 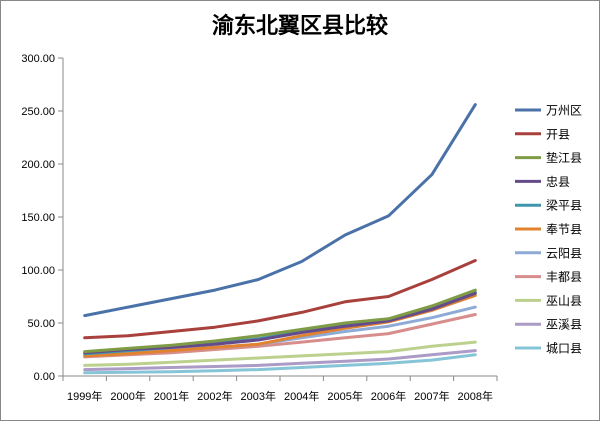 What do you see at coordinates (558, 182) in the screenshot?
I see `legend-label: 忠县` at bounding box center [558, 182].